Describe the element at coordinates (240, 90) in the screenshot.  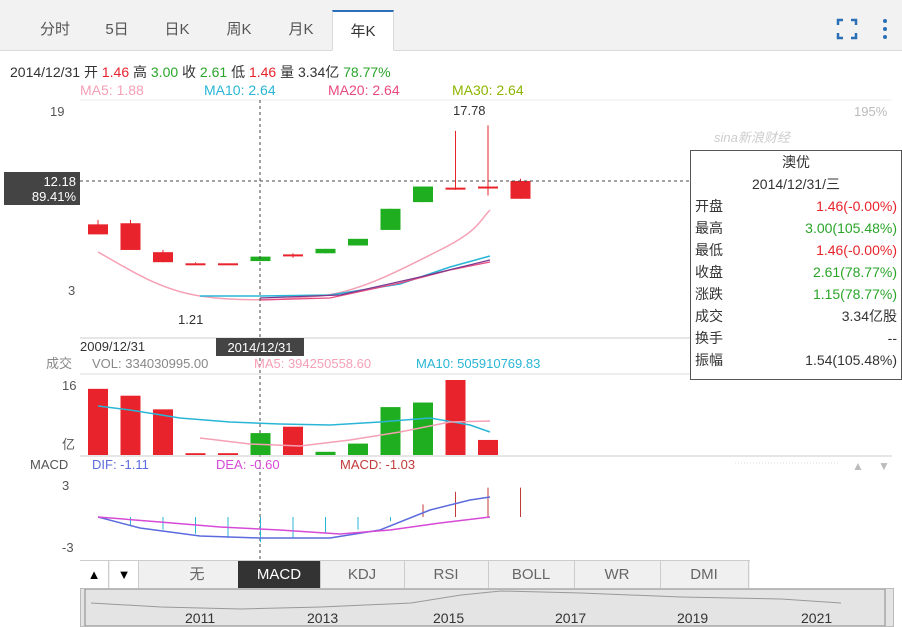
I see `ma10-legend: MA10: 2.64` at that location.